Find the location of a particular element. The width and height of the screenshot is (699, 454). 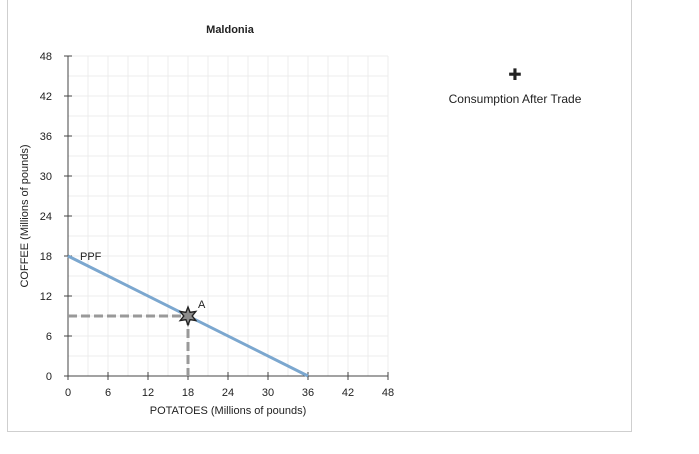

y-tick-label: 12 is located at coordinates (46, 297).